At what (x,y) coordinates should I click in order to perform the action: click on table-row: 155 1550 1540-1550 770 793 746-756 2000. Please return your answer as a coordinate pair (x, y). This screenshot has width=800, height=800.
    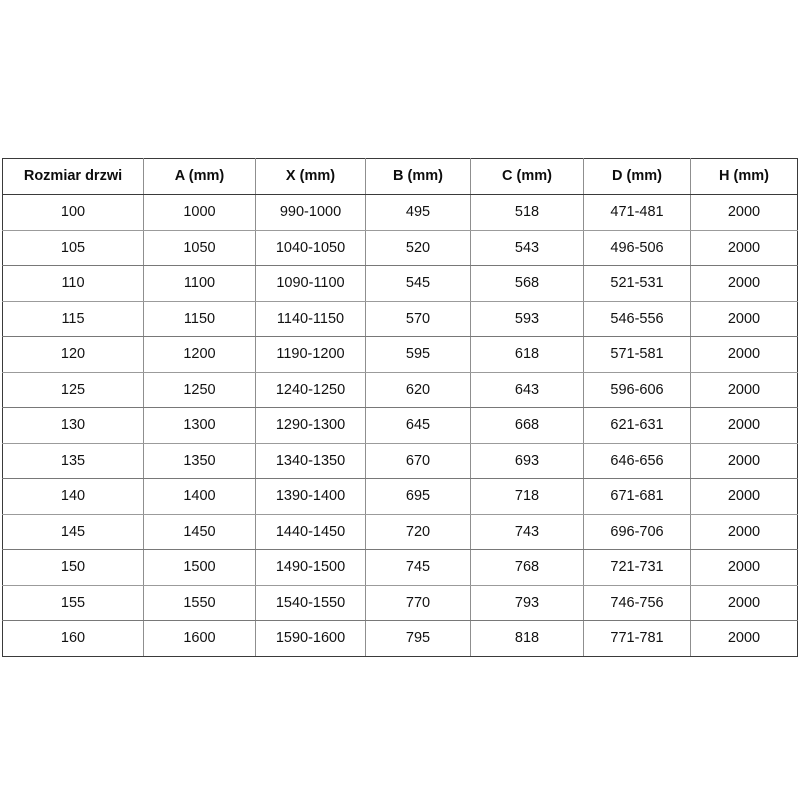
    Looking at the image, I should click on (400, 603).